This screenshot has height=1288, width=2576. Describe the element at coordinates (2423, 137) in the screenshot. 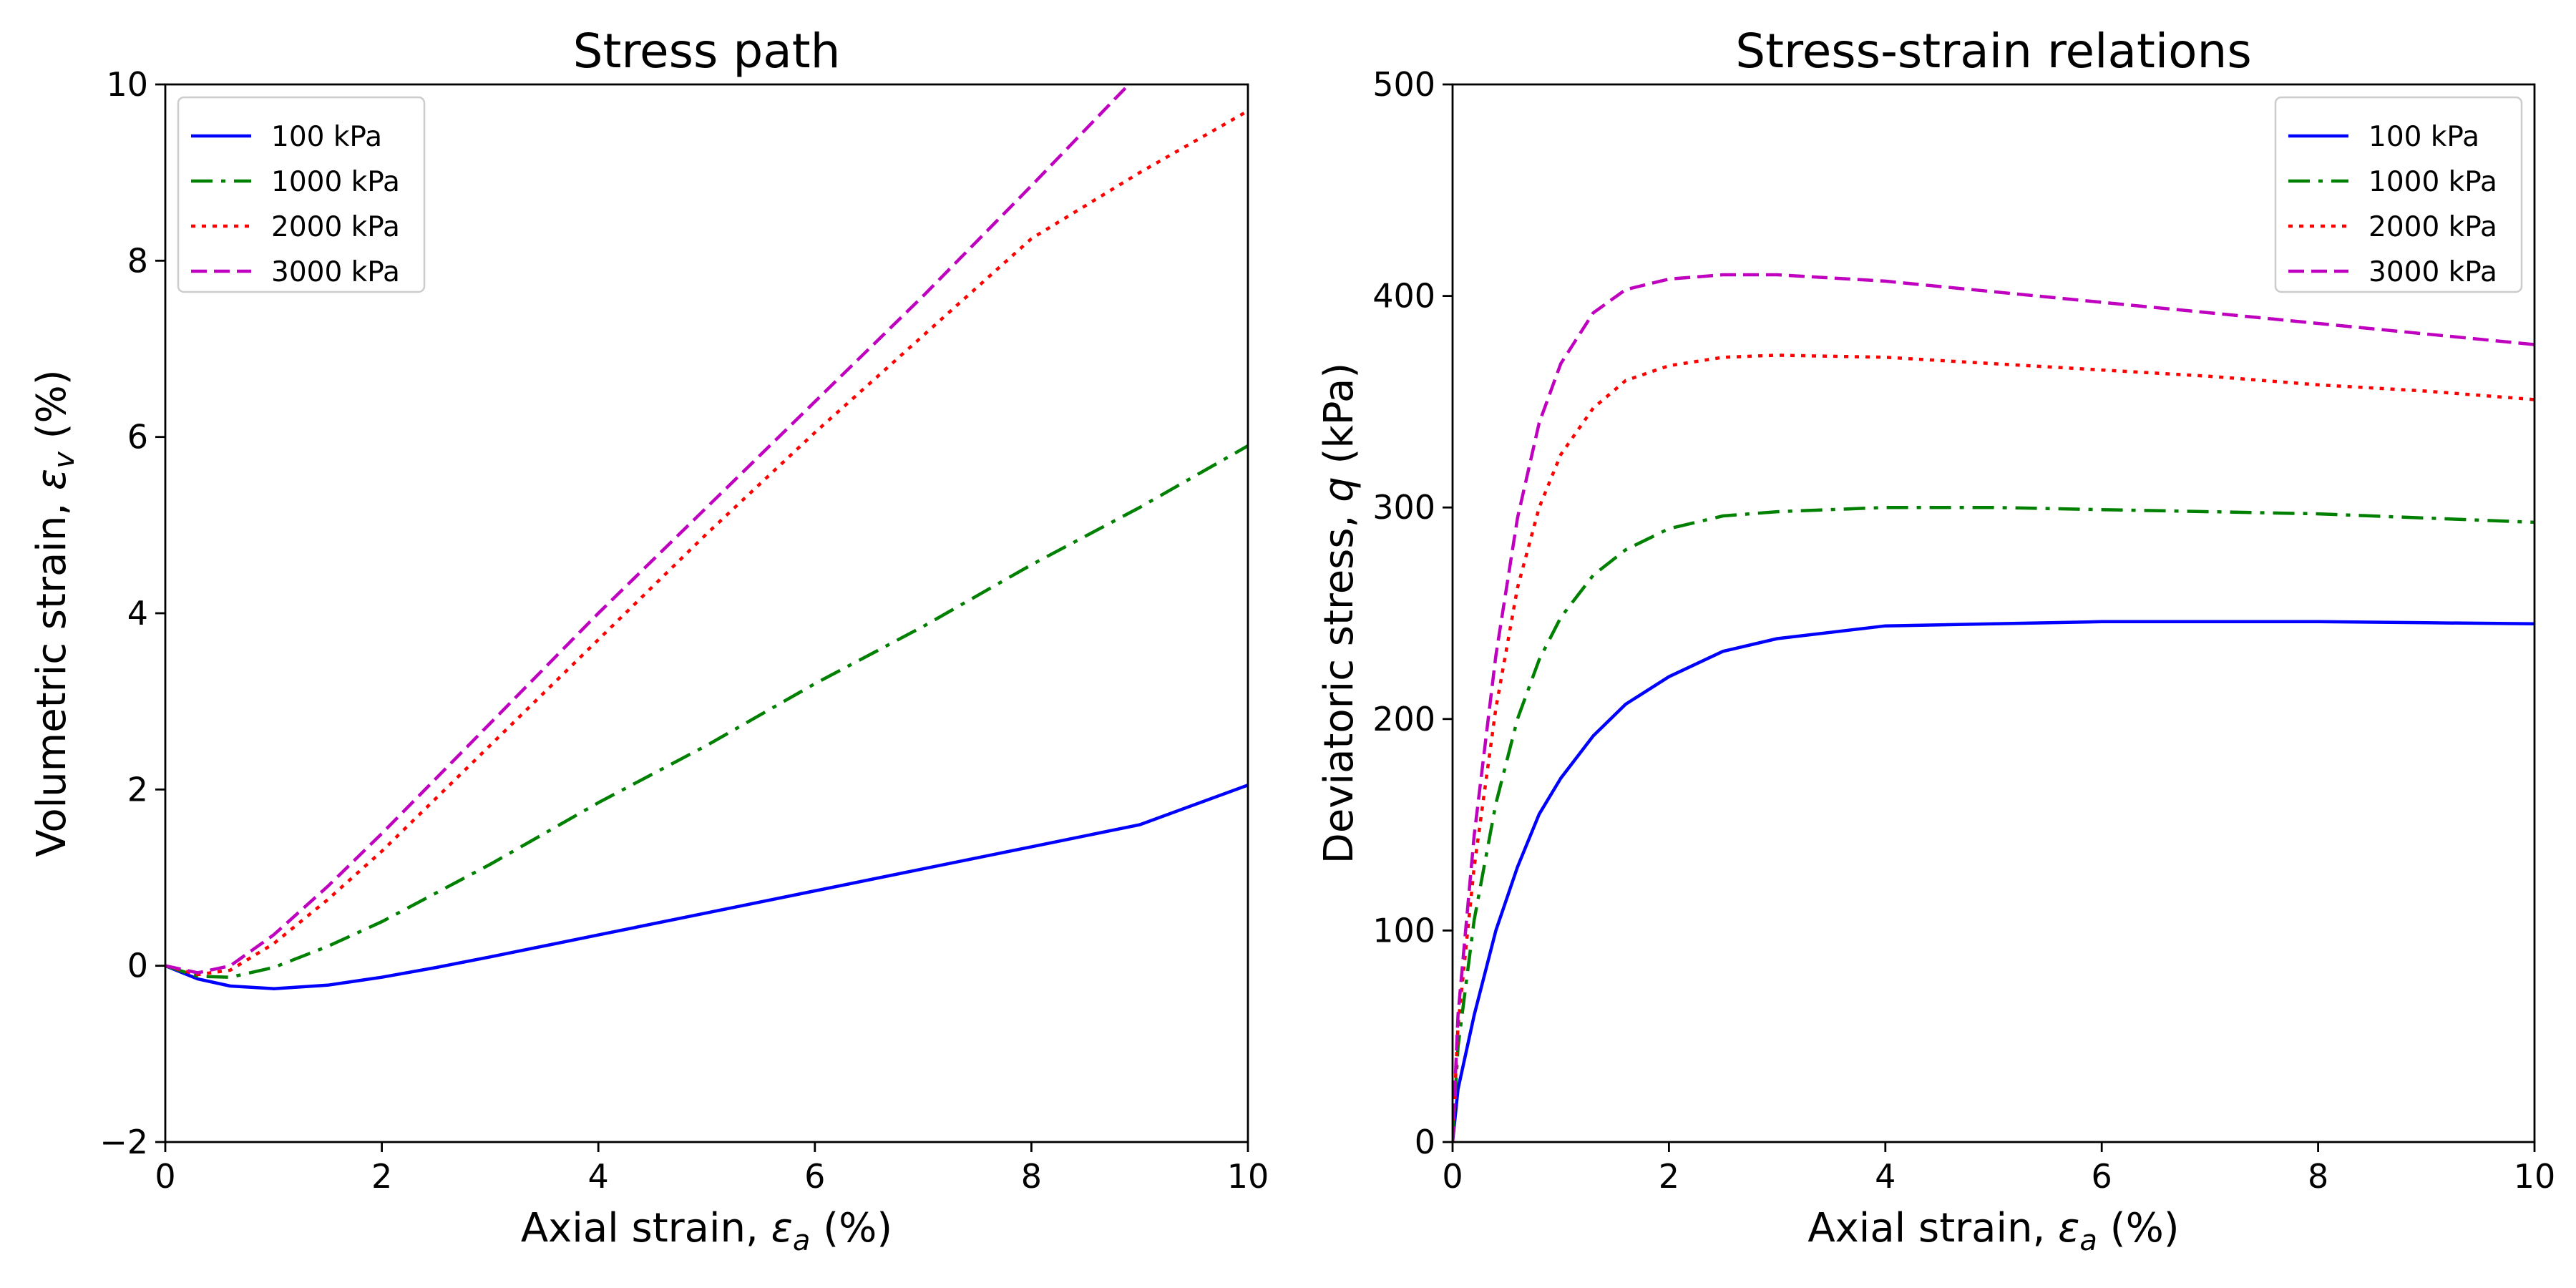

I see `stress-strain-legend-label-1: 100 kPa` at that location.